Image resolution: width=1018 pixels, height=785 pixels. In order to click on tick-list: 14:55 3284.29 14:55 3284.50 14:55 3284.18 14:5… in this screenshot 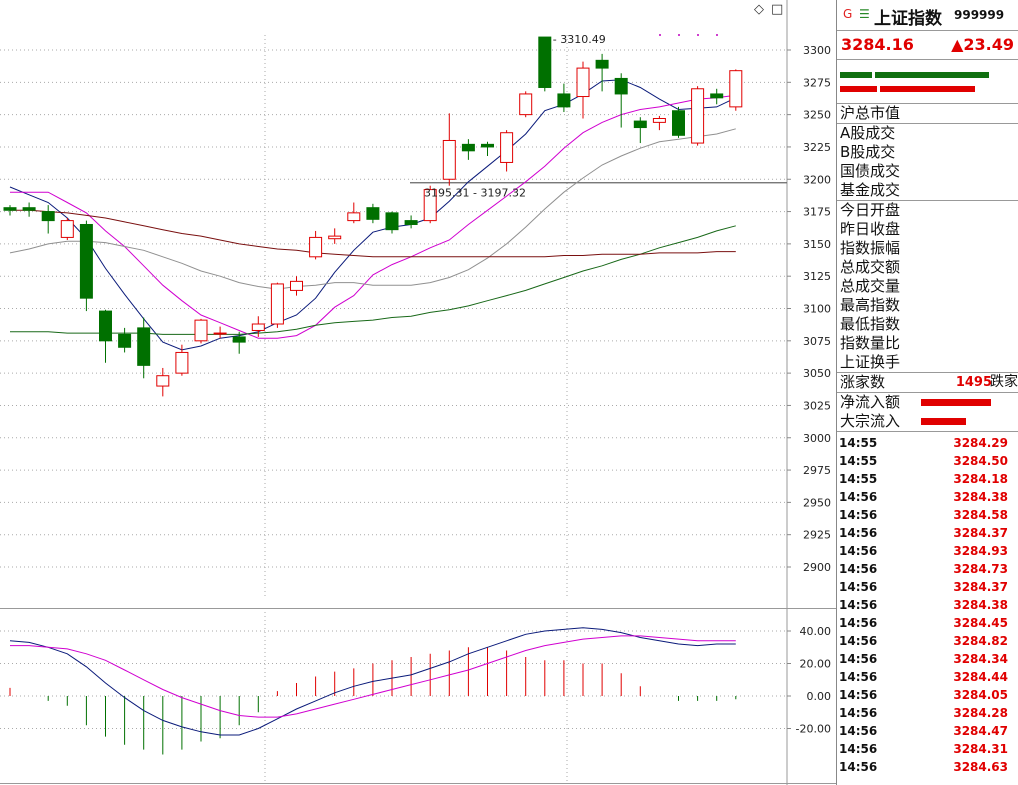, I will do `click(927, 604)`.